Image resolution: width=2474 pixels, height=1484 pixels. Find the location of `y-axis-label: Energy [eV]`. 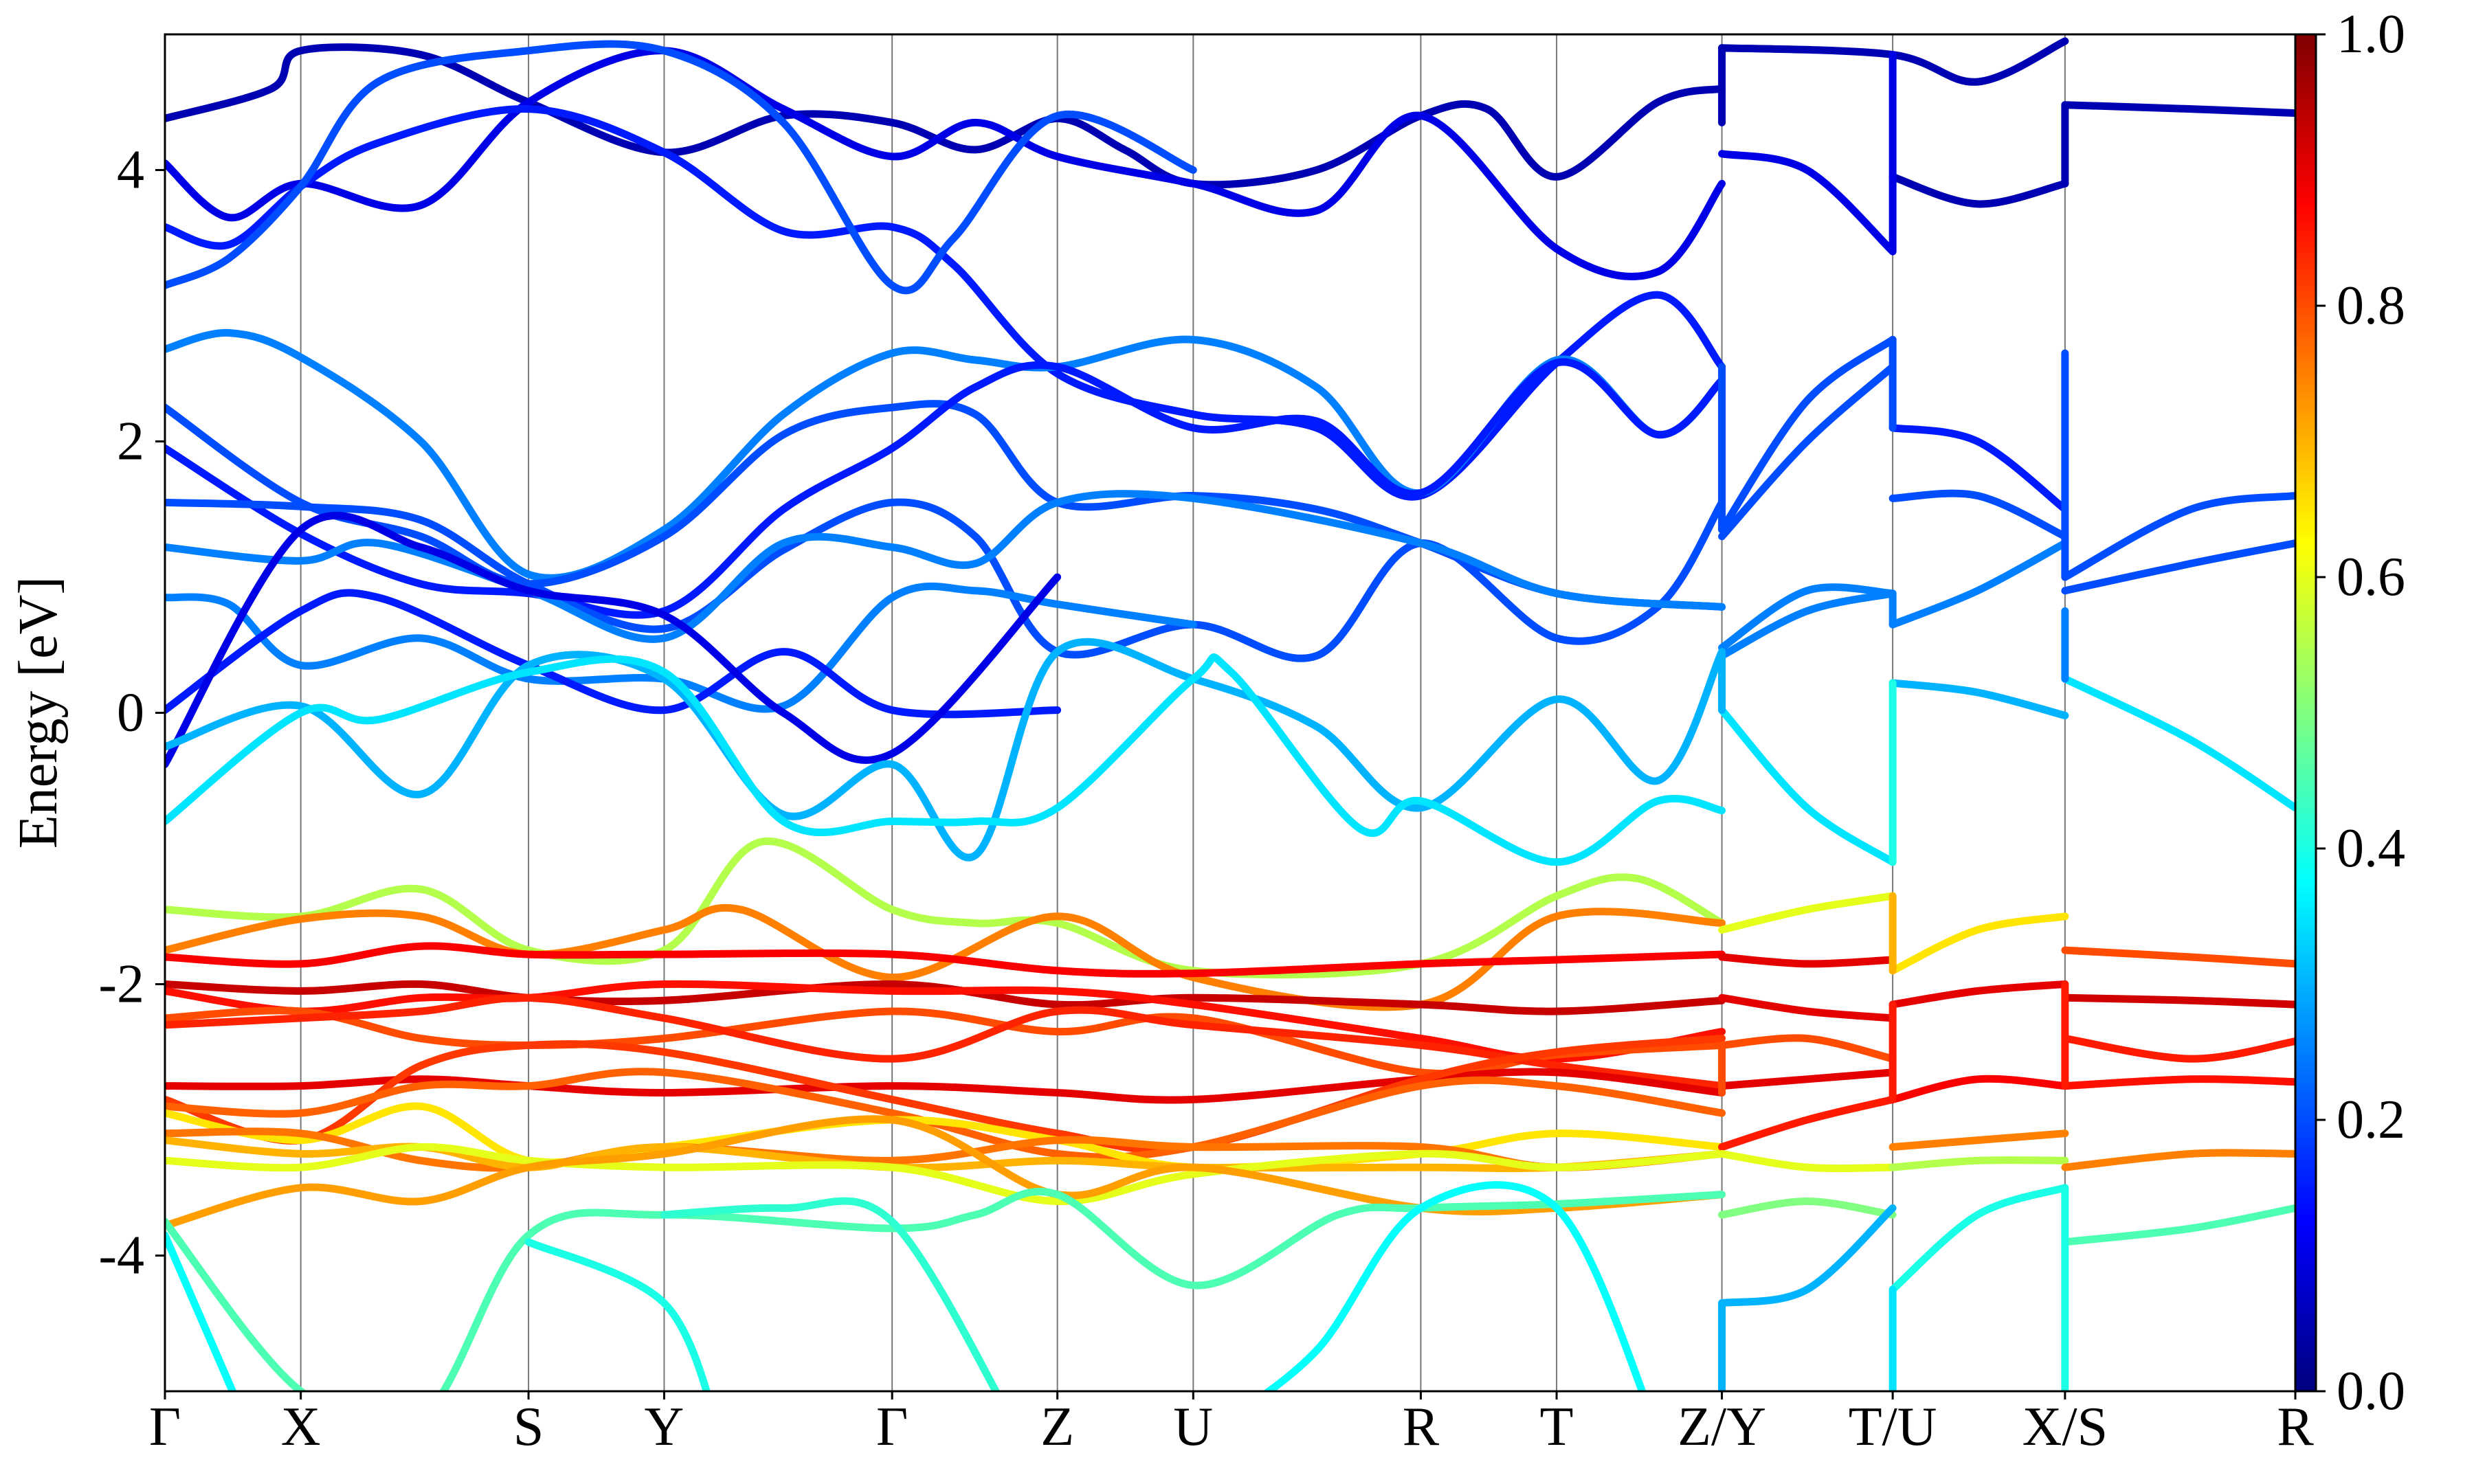

y-axis-label: Energy [eV] is located at coordinates (38, 712).